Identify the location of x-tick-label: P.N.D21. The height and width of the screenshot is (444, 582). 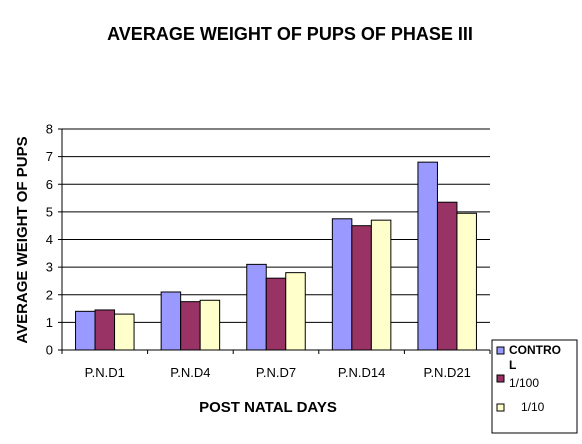
(446, 372).